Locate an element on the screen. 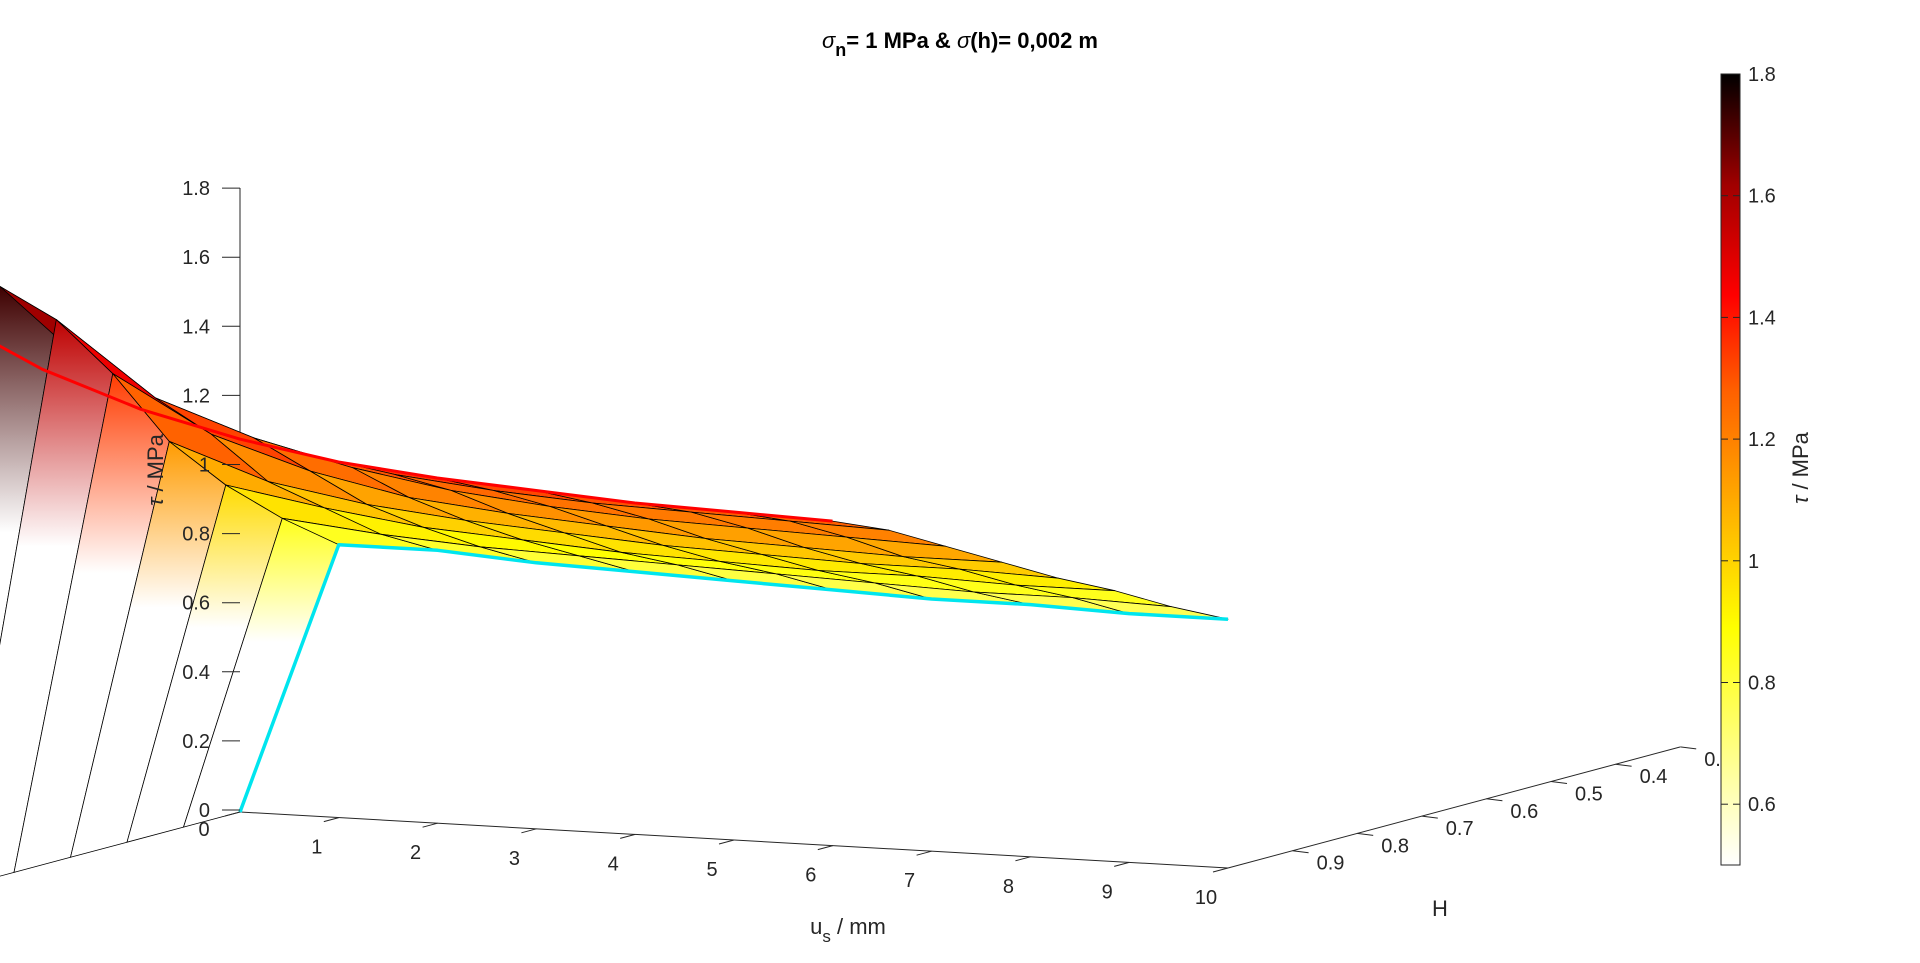 The width and height of the screenshot is (1920, 963). z-tick-label: 1.8 is located at coordinates (196, 189).